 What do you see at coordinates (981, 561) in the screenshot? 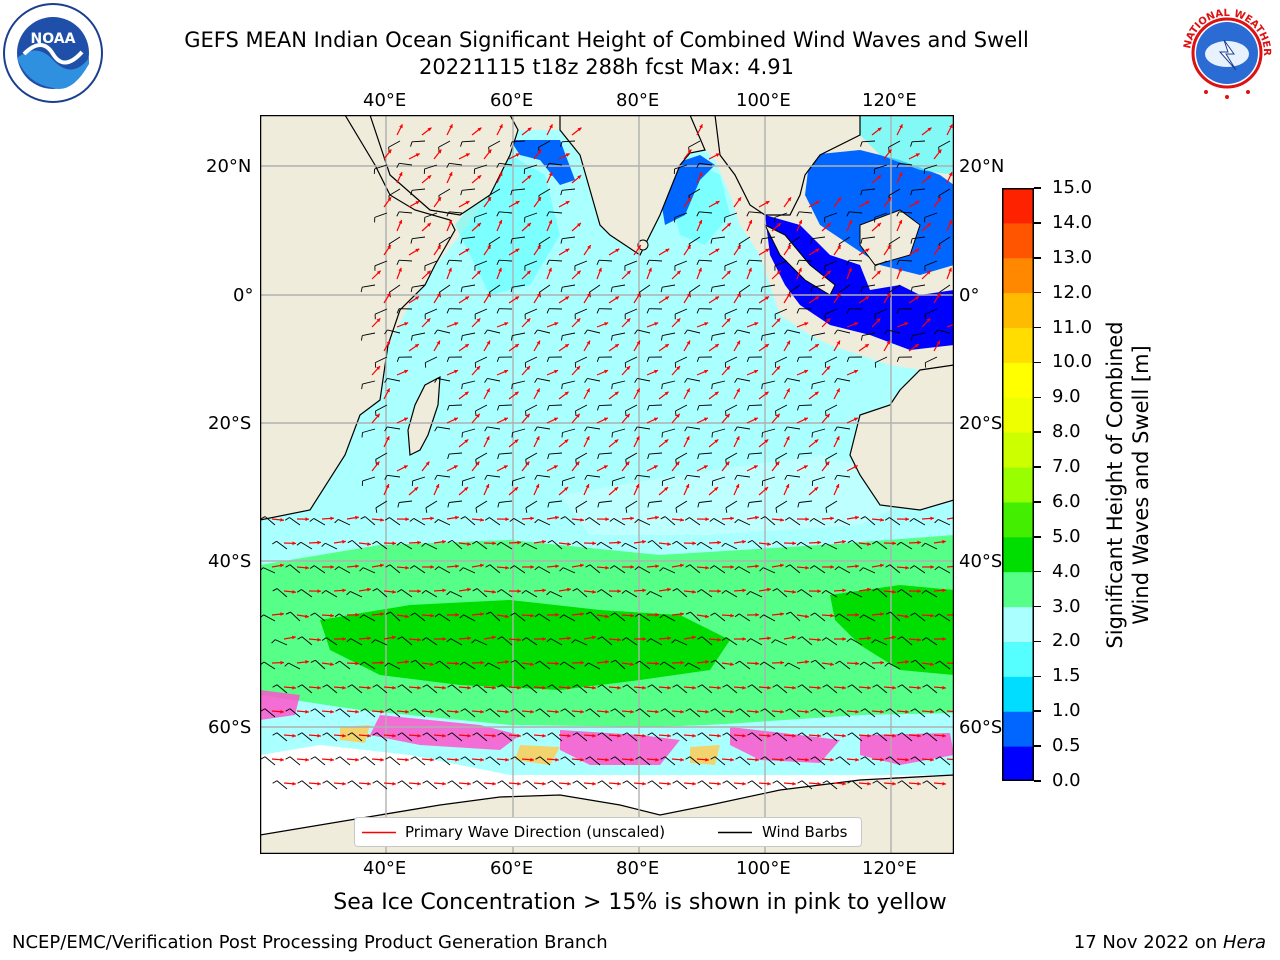
I see `lat-label-right-40s: 40°S` at bounding box center [981, 561].